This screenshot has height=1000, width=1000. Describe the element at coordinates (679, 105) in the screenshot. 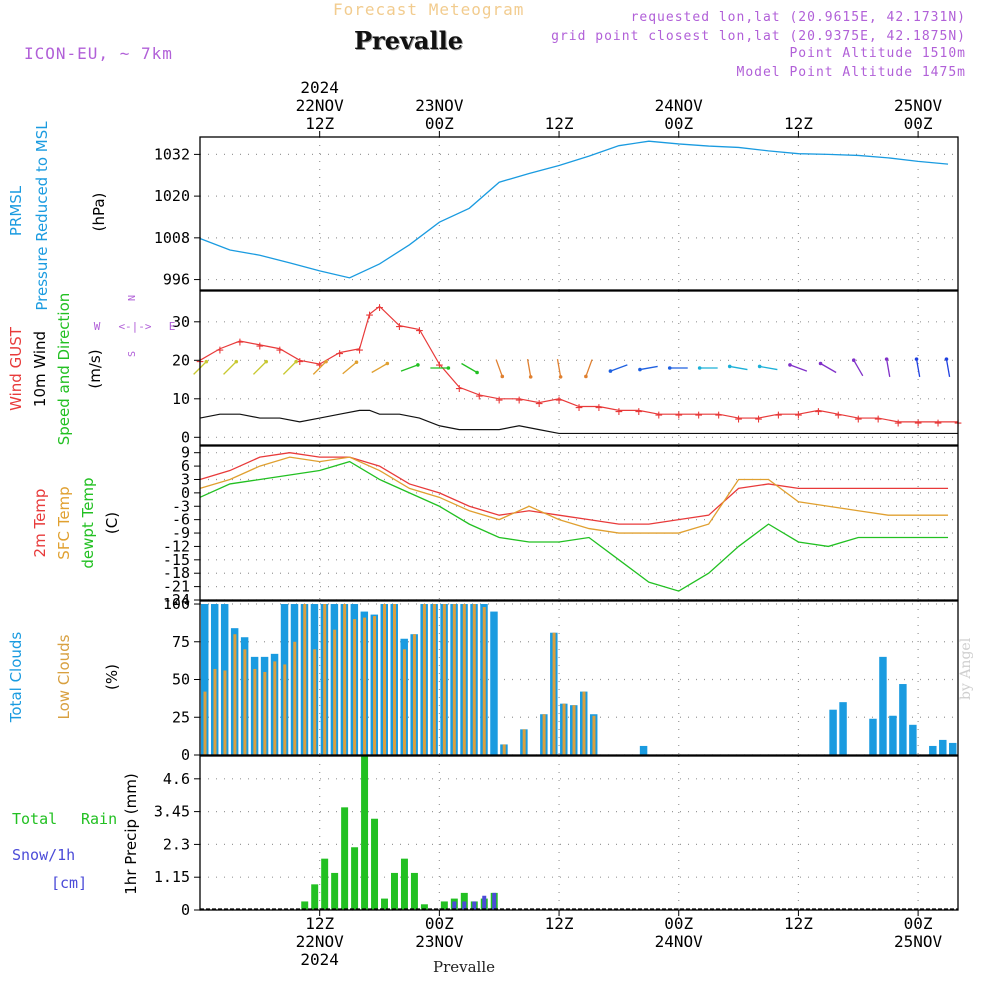

I see `top-time-label: 24NOV` at that location.